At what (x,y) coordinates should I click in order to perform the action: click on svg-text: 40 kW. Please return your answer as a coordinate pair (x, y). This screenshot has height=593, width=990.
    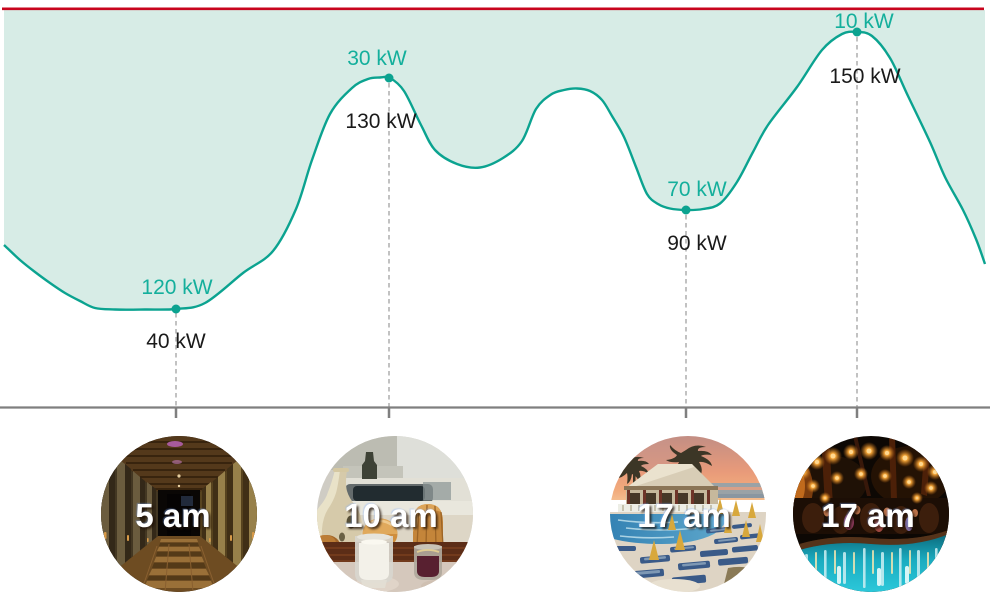
    Looking at the image, I should click on (176, 341).